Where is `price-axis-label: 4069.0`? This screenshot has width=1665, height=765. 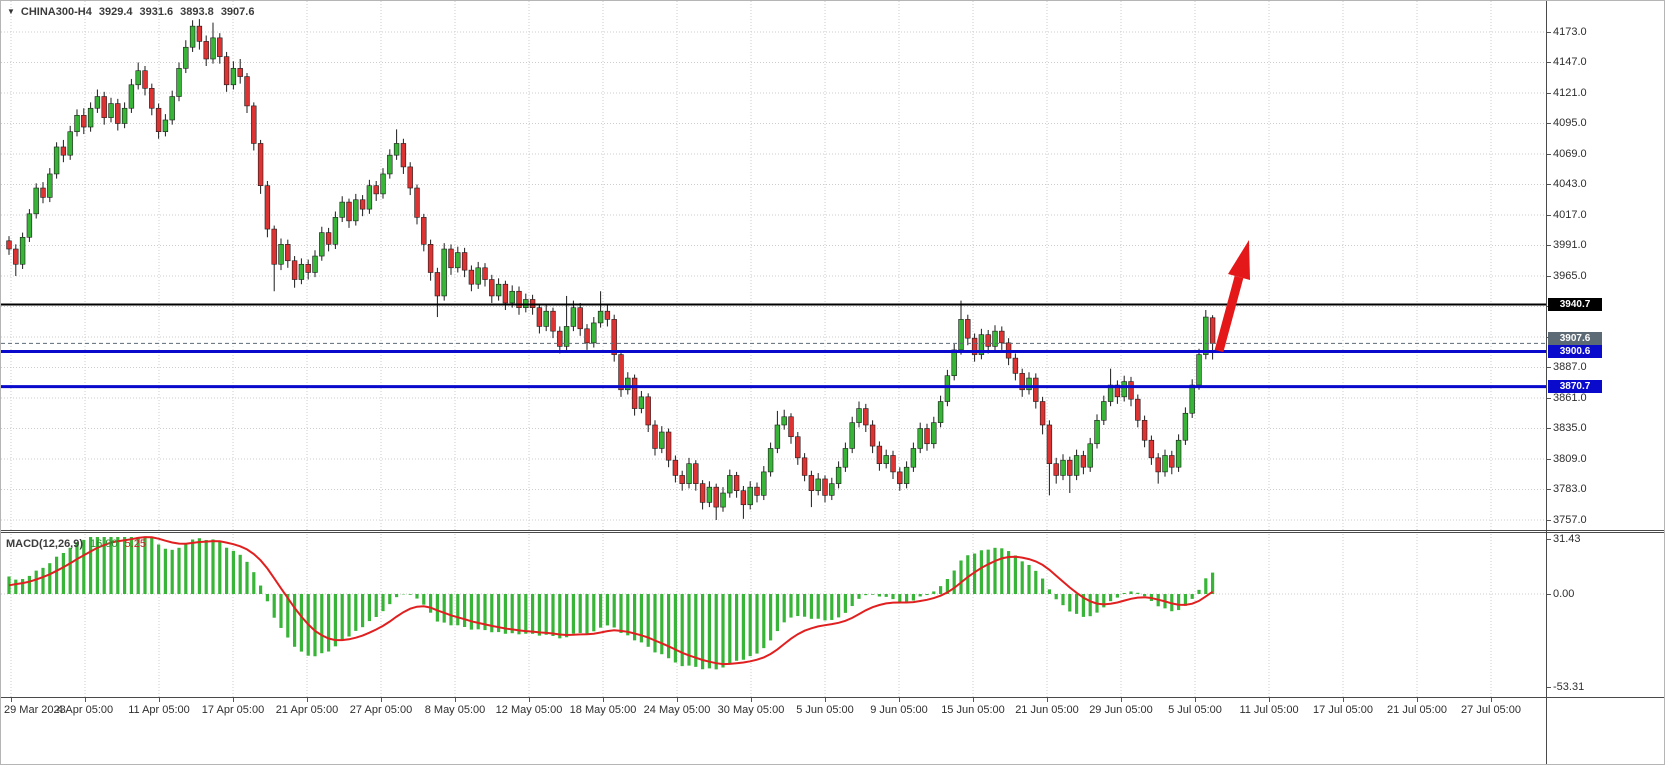
price-axis-label: 4069.0 is located at coordinates (1570, 153).